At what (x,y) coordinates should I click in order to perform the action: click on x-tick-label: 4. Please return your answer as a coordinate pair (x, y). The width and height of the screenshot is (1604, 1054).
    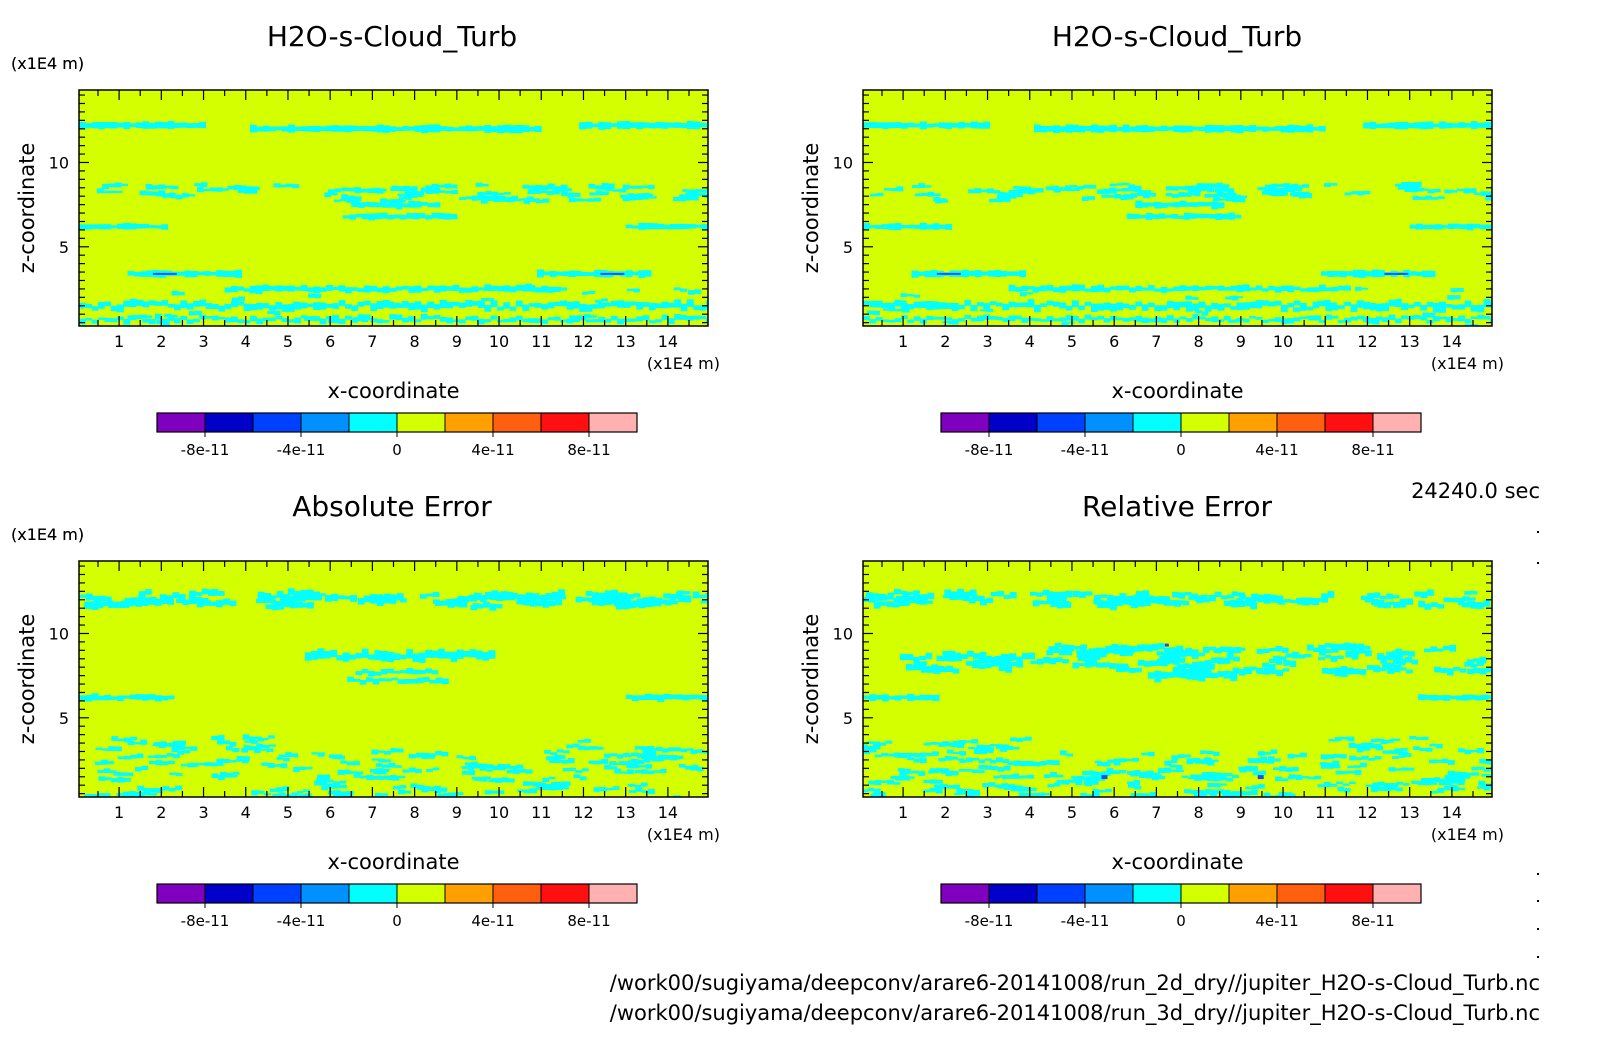
    Looking at the image, I should click on (246, 812).